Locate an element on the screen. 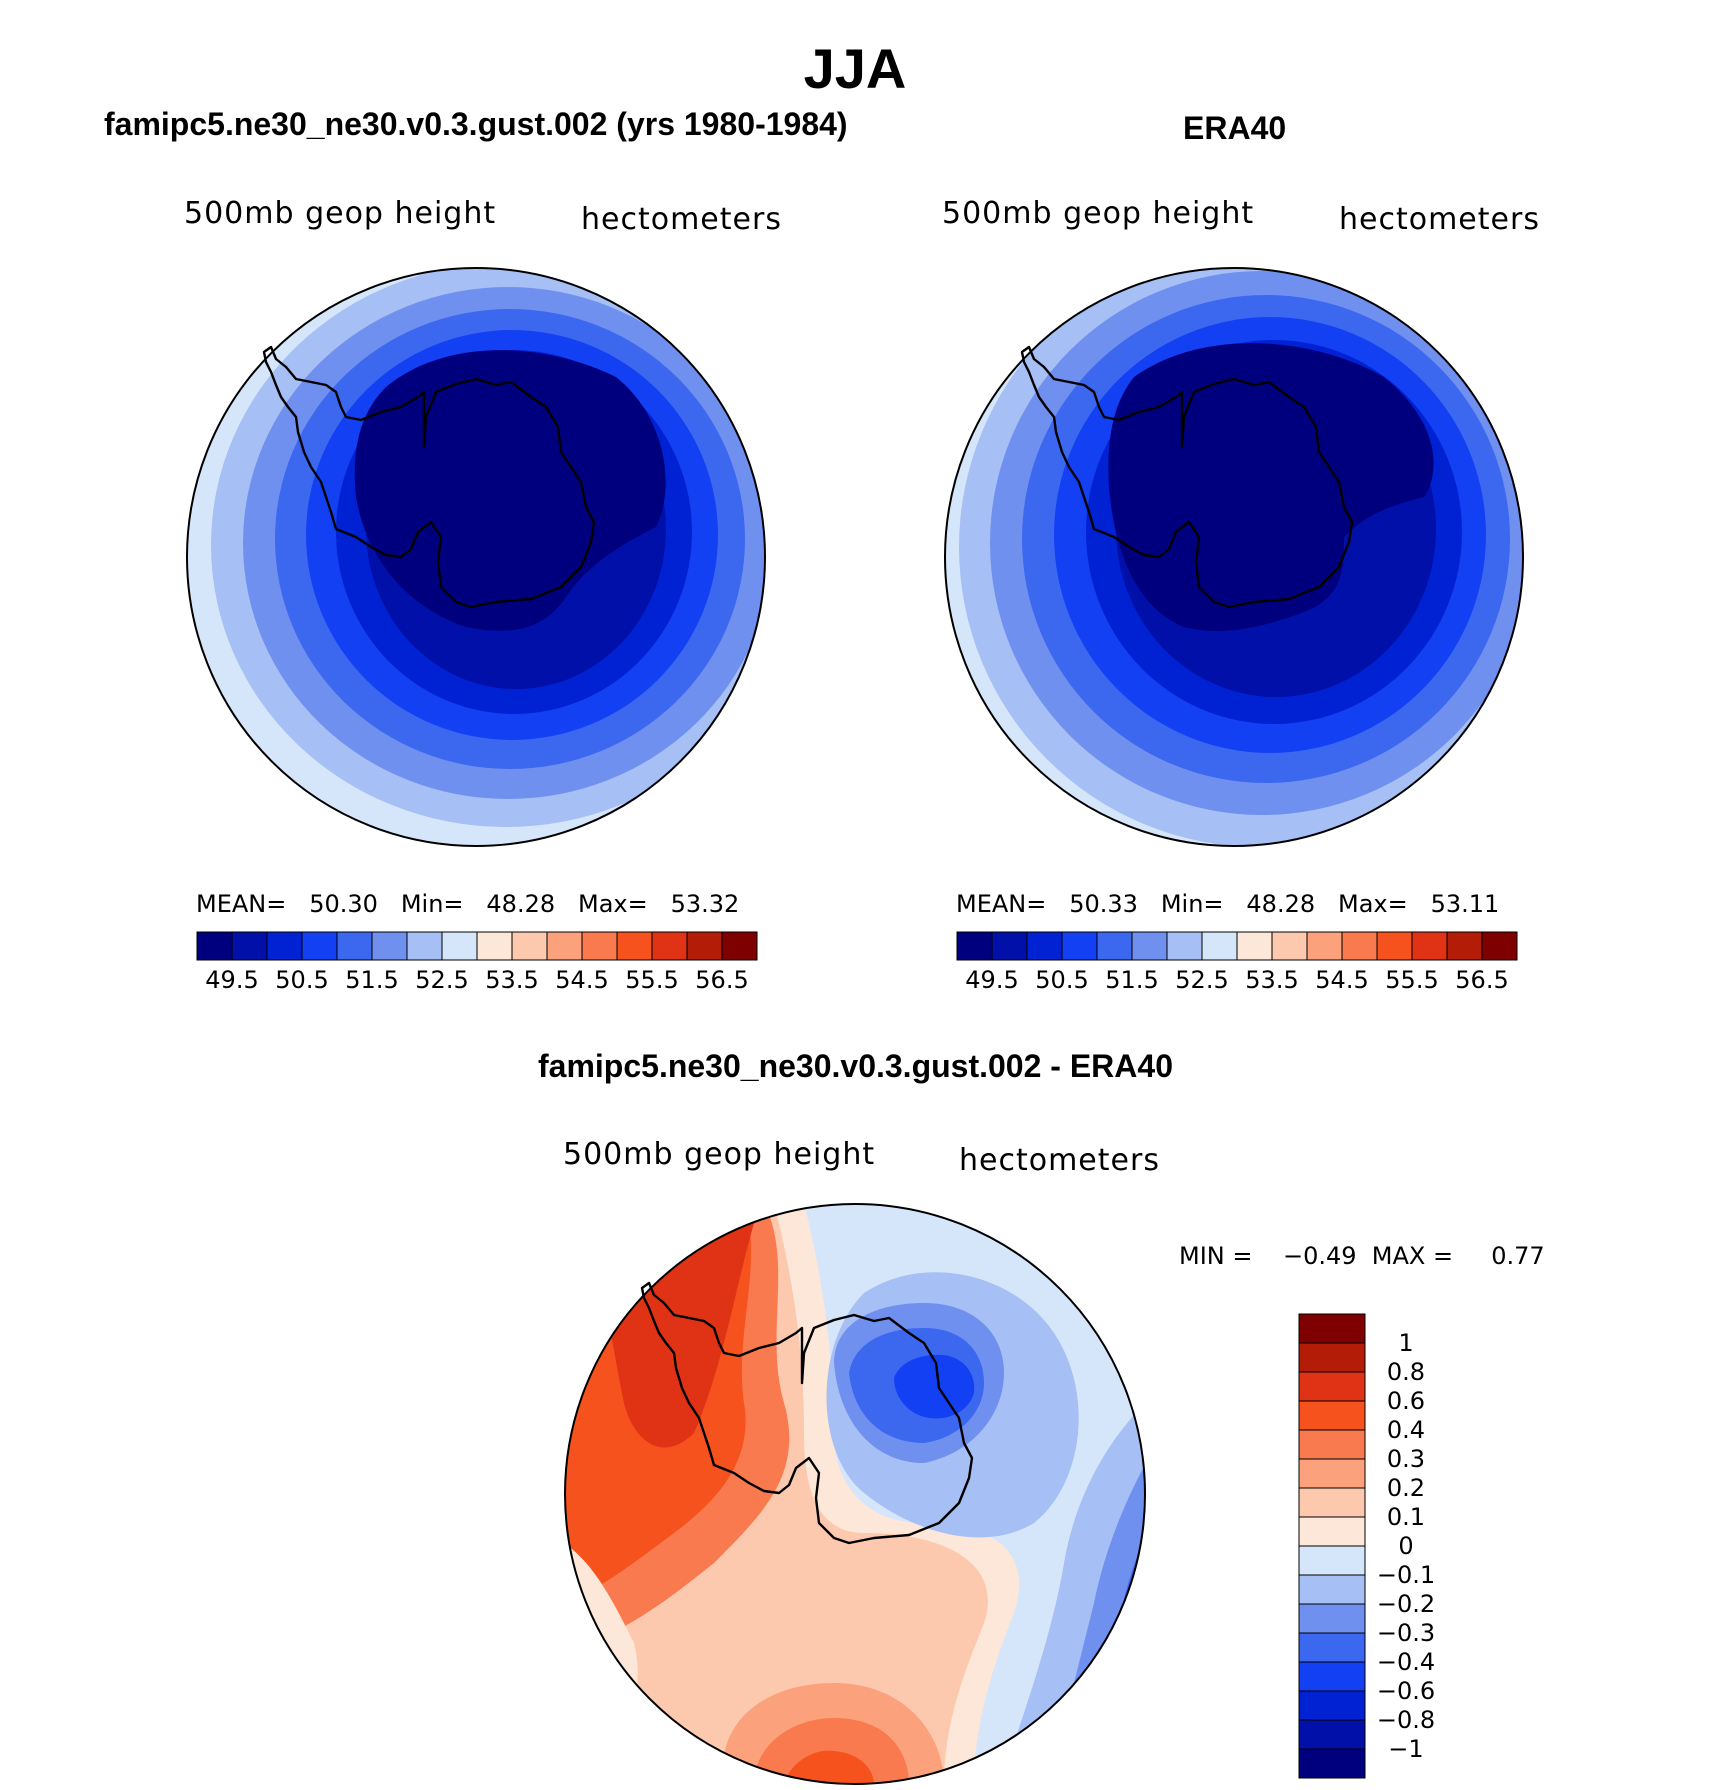  model-colorbar: 49.5 50.5 51.5 52.5 53.5 54.5 55.5 56.5 is located at coordinates (477, 962).